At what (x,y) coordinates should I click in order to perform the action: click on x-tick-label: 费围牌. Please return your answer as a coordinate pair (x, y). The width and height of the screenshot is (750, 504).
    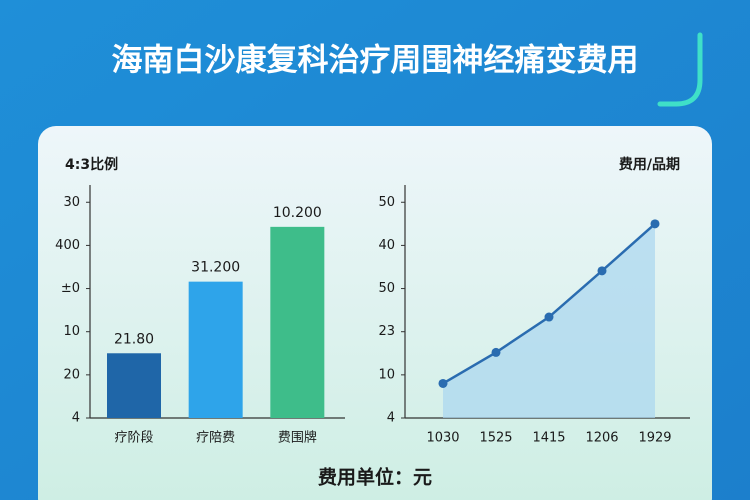
    Looking at the image, I should click on (297, 438).